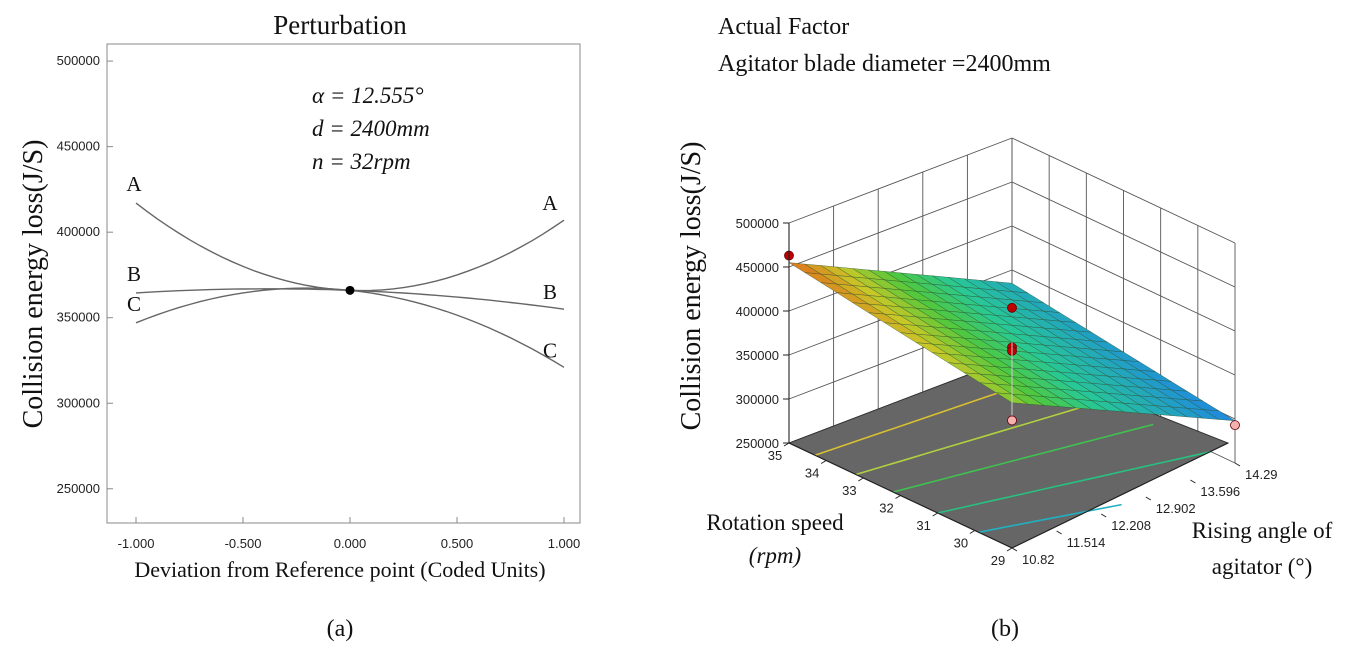 The width and height of the screenshot is (1366, 665). What do you see at coordinates (350, 247) in the screenshot?
I see `series-A-line` at bounding box center [350, 247].